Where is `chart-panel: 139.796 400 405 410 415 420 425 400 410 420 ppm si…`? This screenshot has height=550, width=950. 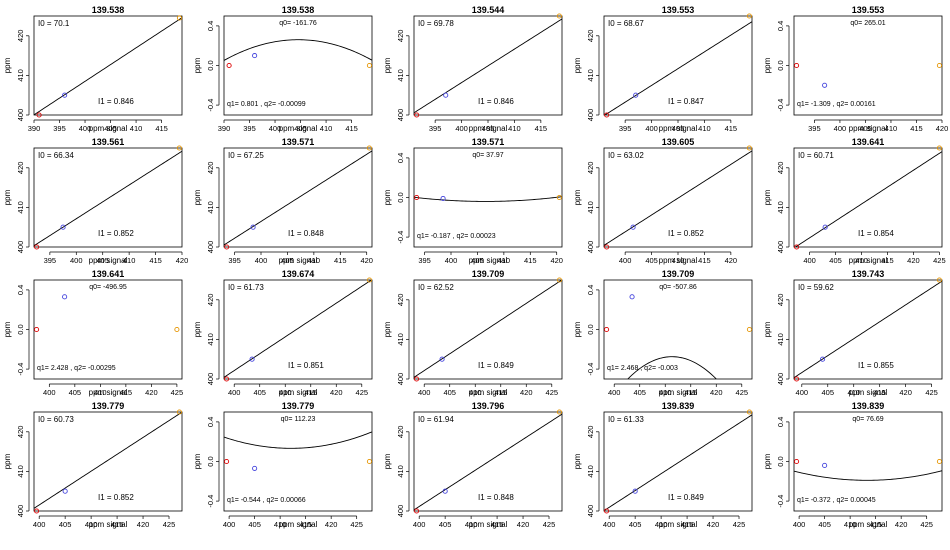
chart-panel: 139.796 400 405 410 415 420 425 400 410 420 ppm si… is located at coordinates (475, 462).